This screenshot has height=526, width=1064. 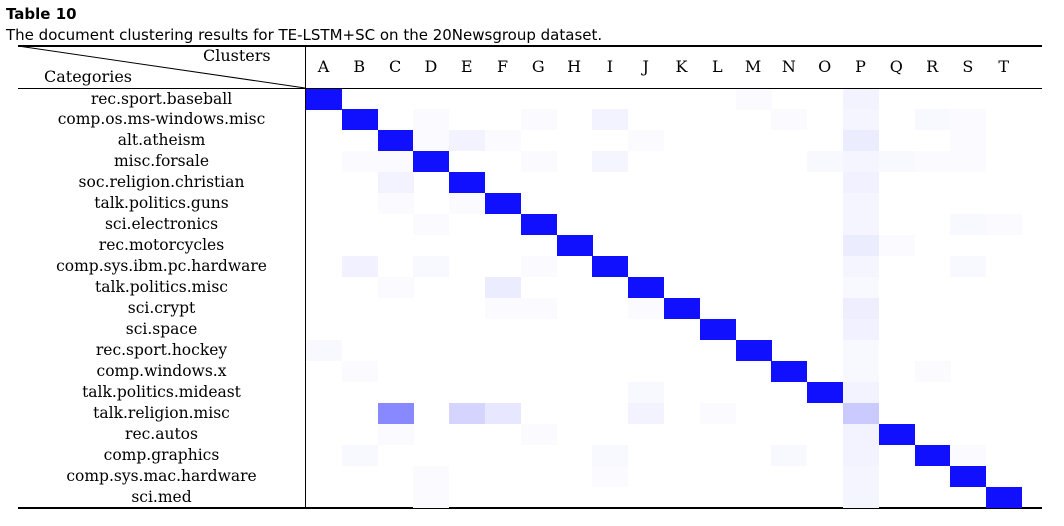 I want to click on heatmap-cell-r17-cp, so click(x=861, y=455).